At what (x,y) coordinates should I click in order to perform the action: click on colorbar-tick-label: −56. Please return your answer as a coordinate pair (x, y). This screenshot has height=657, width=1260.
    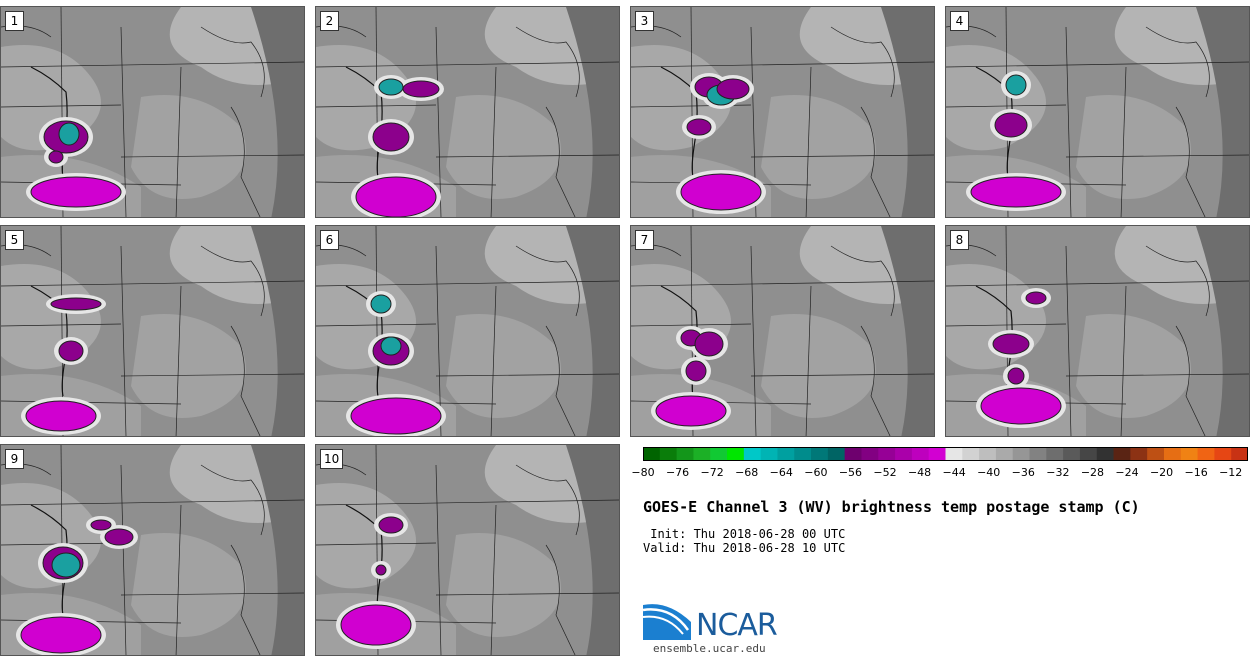
    Looking at the image, I should click on (850, 472).